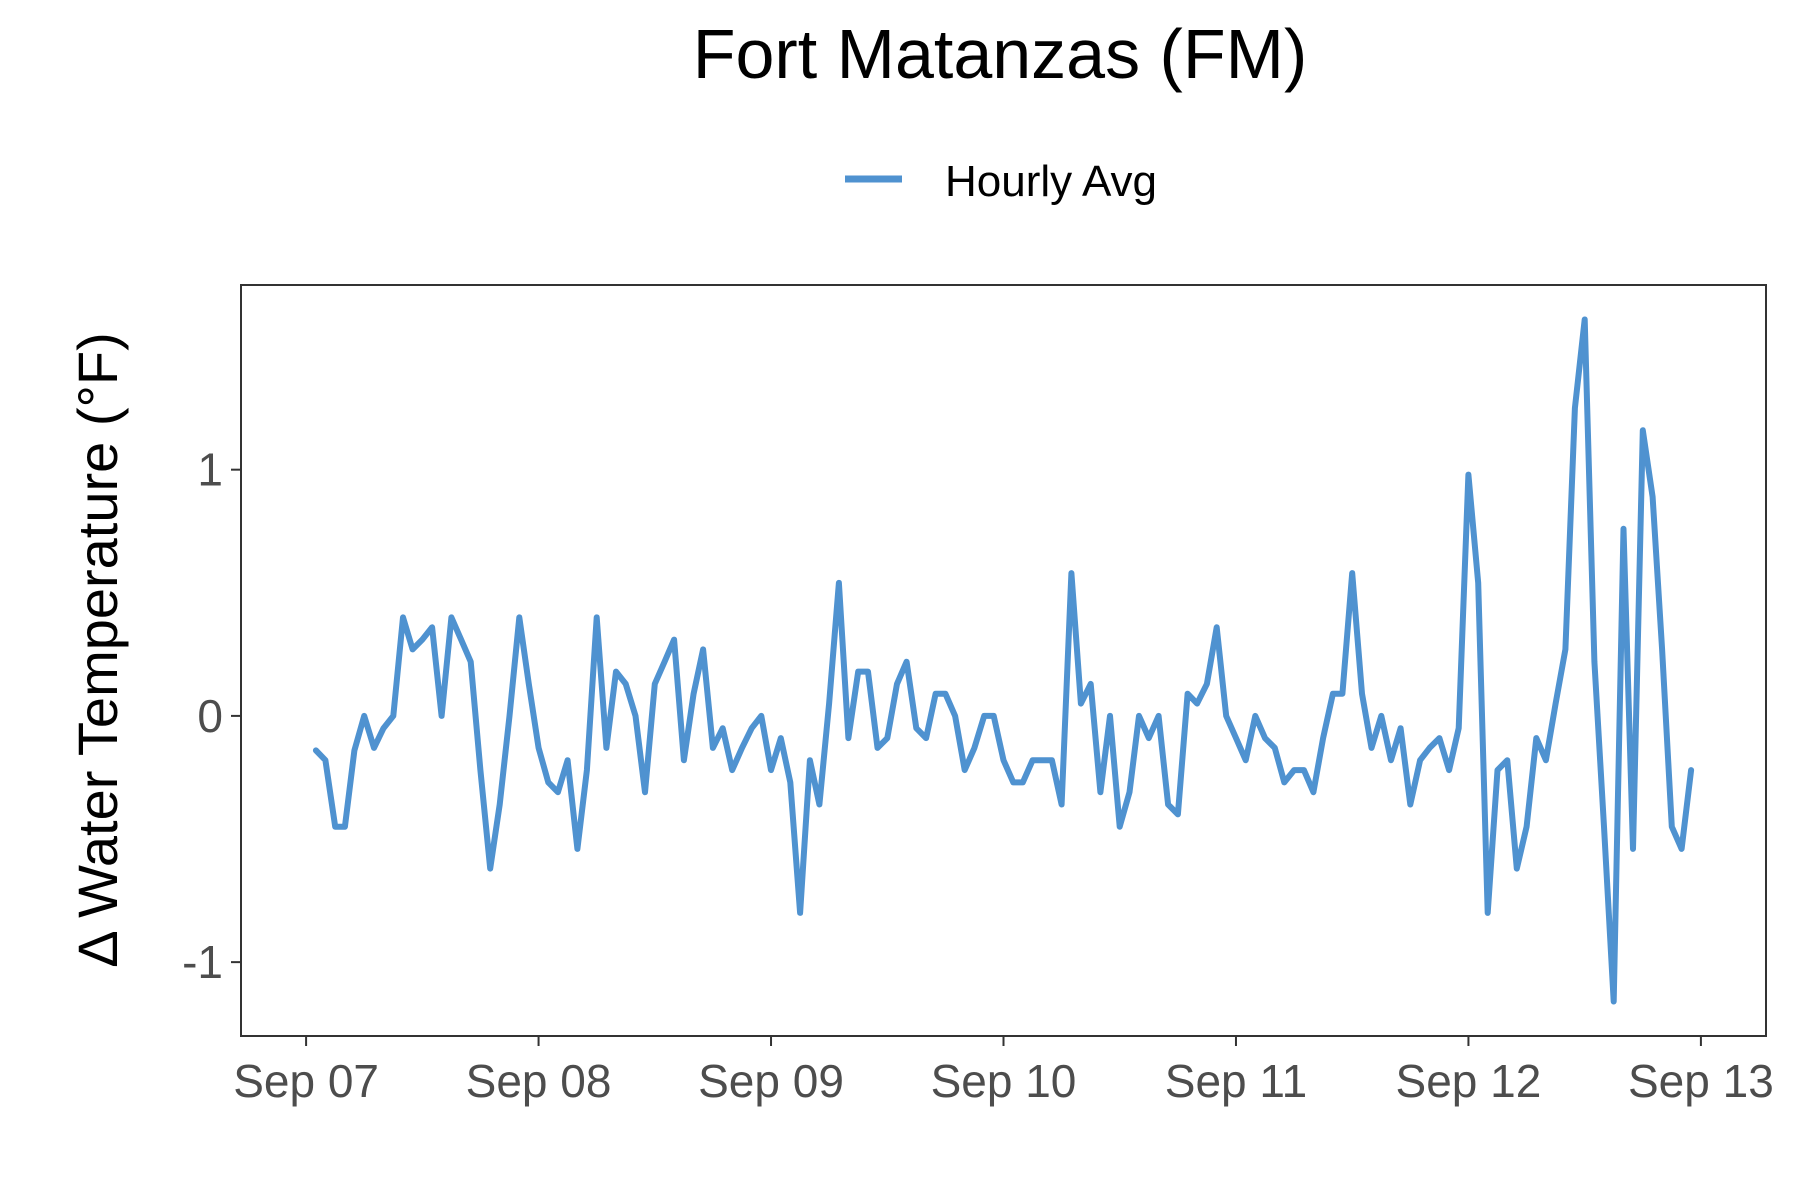 This screenshot has width=1800, height=1200. Describe the element at coordinates (97, 650) in the screenshot. I see `y-axis-label: Δ Water Temperature (°F)` at that location.